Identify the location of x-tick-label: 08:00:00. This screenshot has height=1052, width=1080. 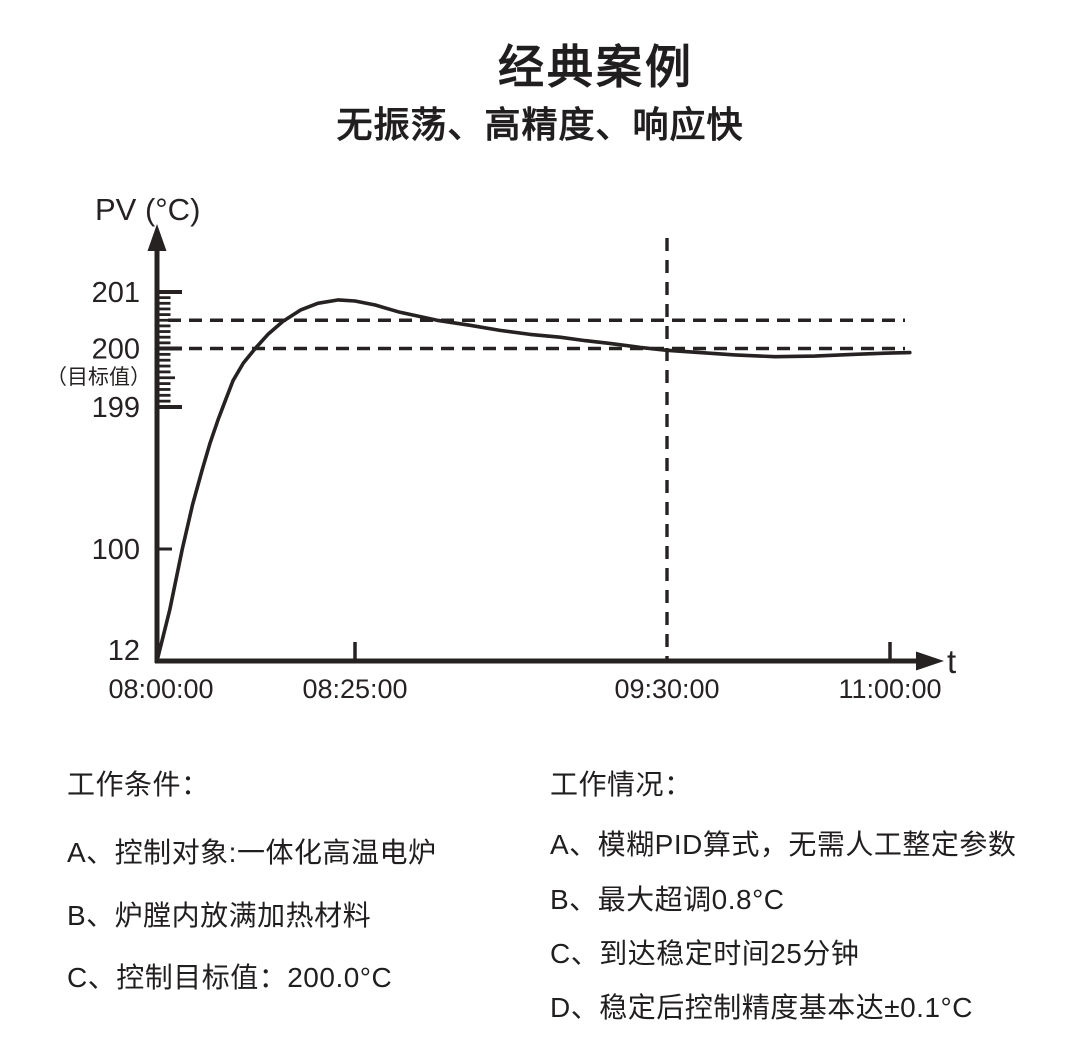
(160, 689).